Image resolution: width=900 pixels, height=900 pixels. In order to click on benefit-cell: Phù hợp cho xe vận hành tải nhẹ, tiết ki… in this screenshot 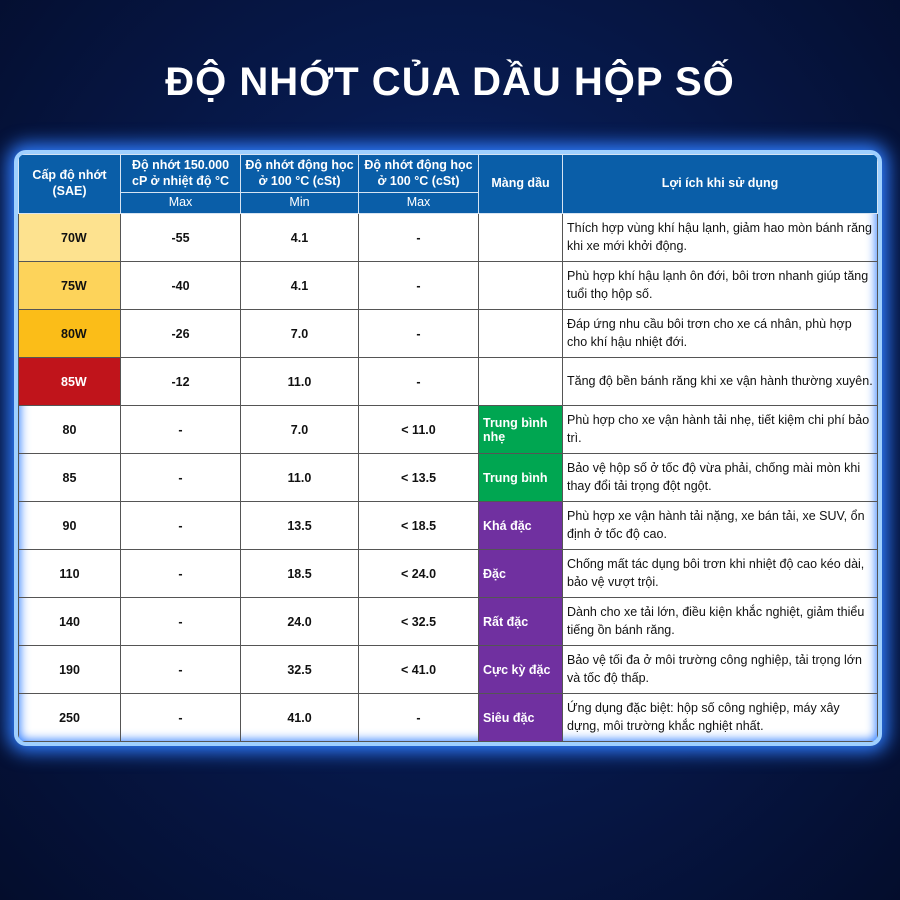, I will do `click(720, 429)`.